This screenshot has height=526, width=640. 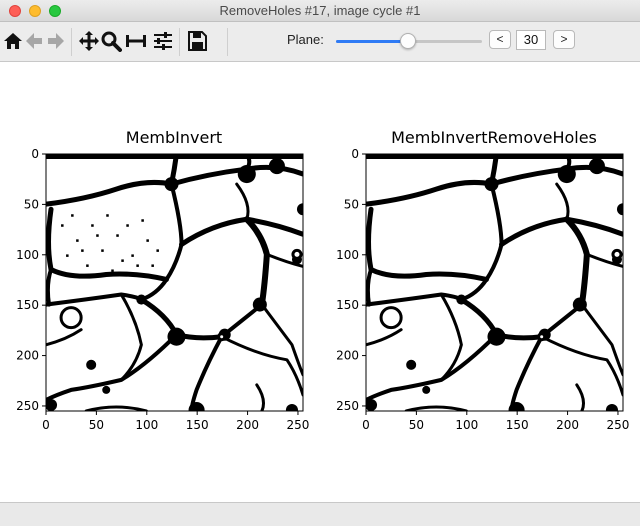 I want to click on next-plane-button: >, so click(x=564, y=39).